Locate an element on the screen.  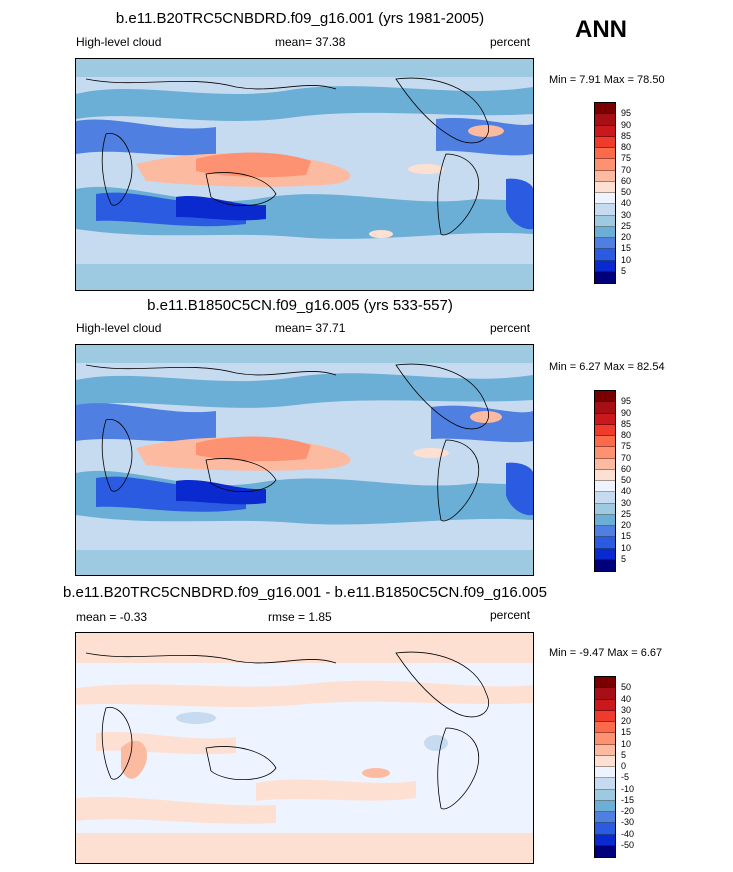
colorbar-label: -50 is located at coordinates (628, 844).